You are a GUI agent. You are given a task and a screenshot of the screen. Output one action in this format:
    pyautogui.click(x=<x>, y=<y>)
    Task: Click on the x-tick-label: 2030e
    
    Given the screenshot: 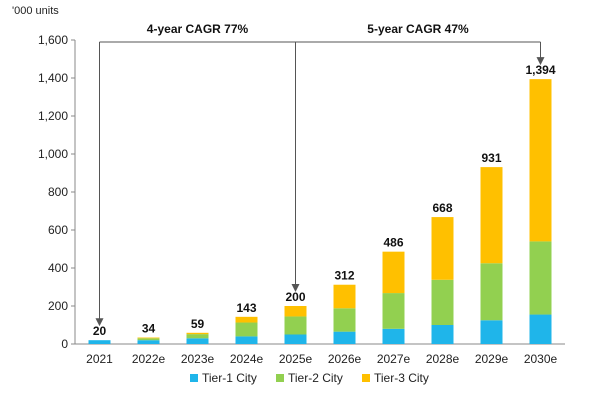 What is the action you would take?
    pyautogui.click(x=541, y=359)
    